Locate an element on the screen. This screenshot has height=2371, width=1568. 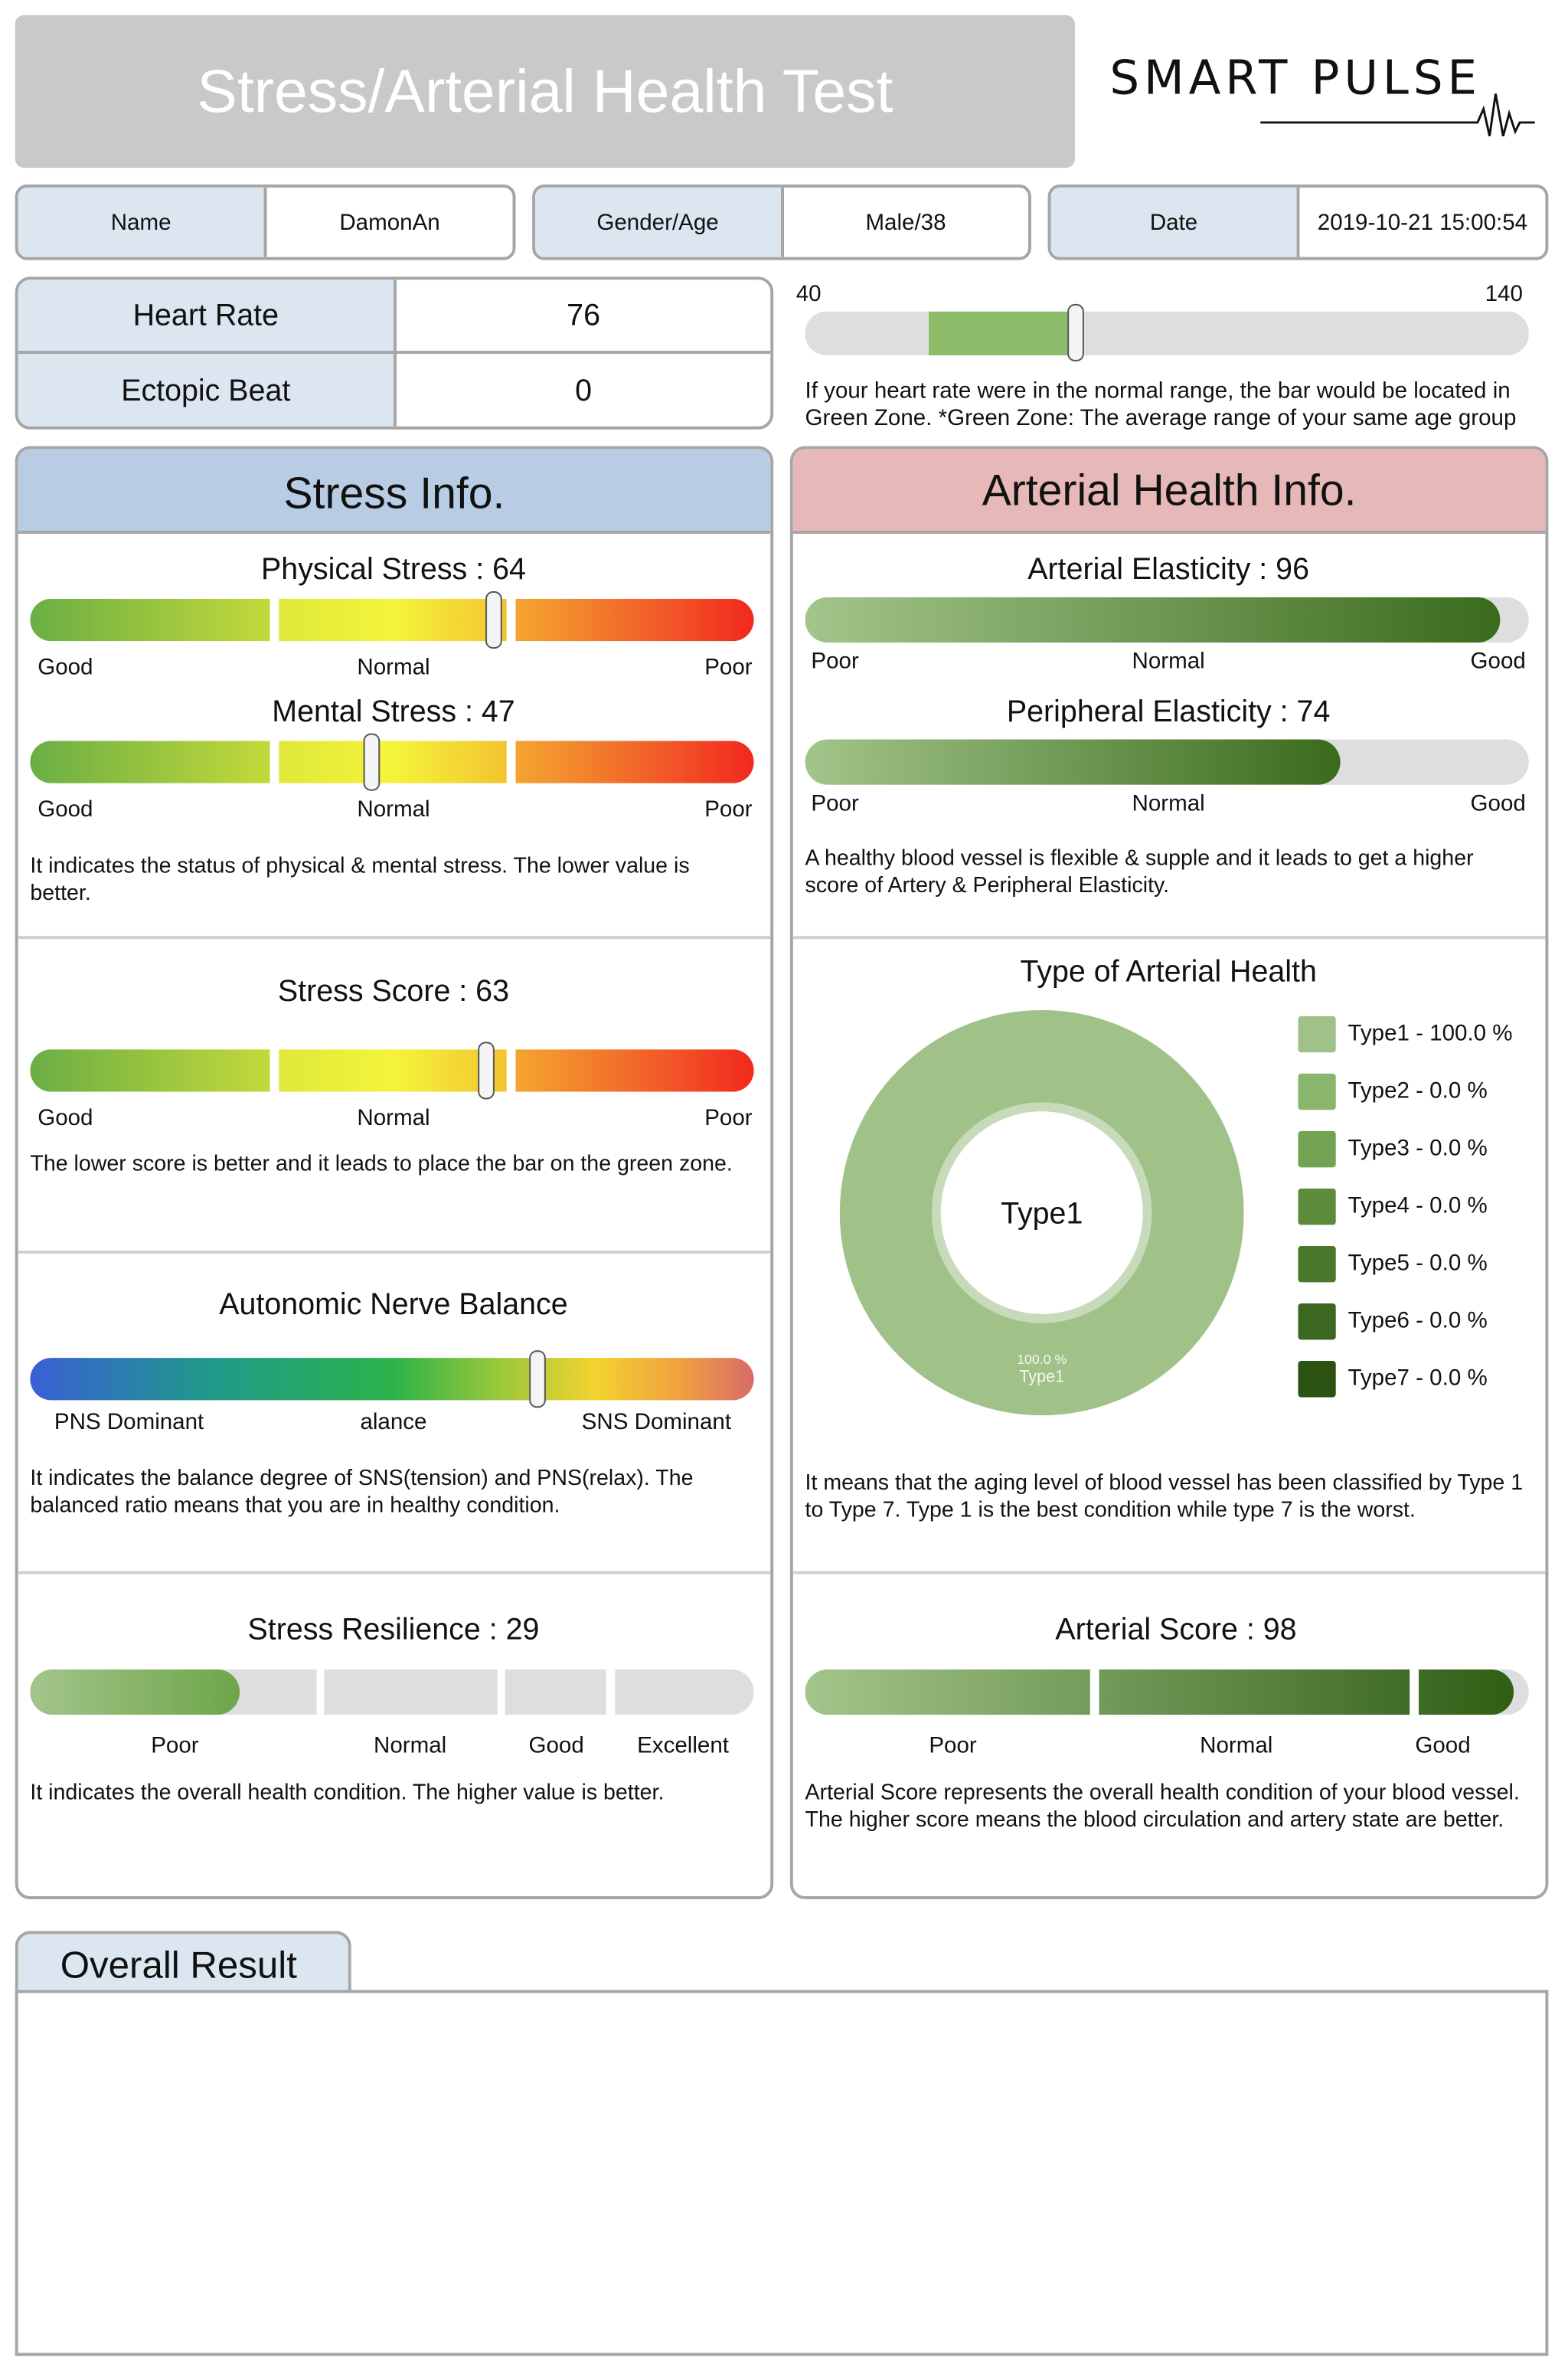
resilience-good: Good is located at coordinates (556, 1745).